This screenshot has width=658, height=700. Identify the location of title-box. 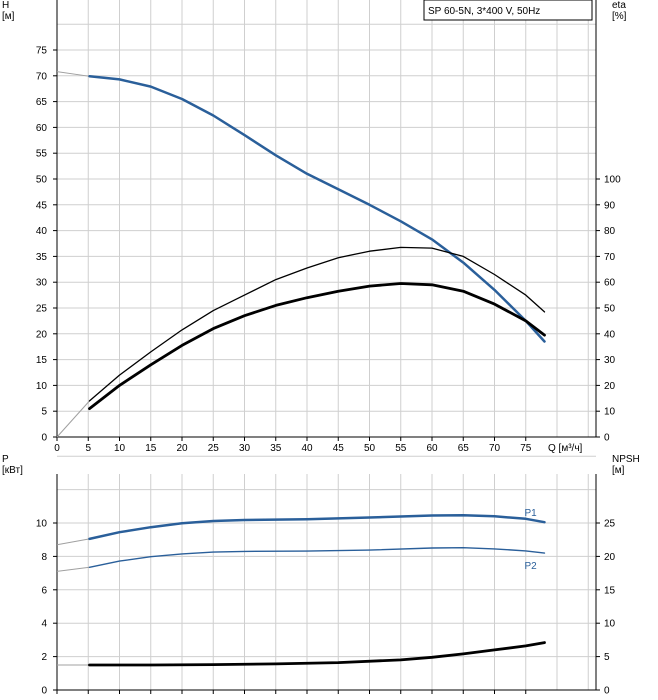
(508, 10).